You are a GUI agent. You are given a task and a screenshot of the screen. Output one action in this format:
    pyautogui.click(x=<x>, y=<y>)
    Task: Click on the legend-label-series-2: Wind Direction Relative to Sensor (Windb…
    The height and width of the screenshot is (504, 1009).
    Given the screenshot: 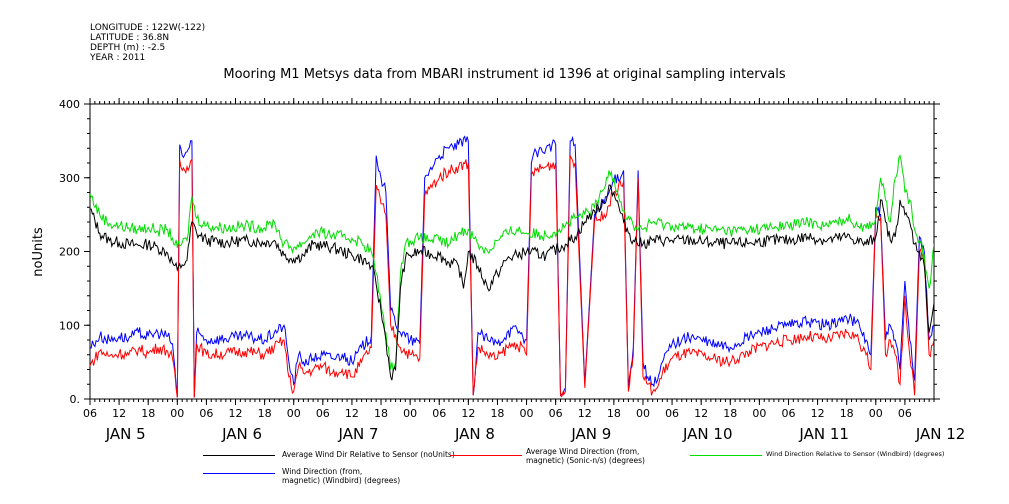 What is the action you would take?
    pyautogui.click(x=855, y=454)
    